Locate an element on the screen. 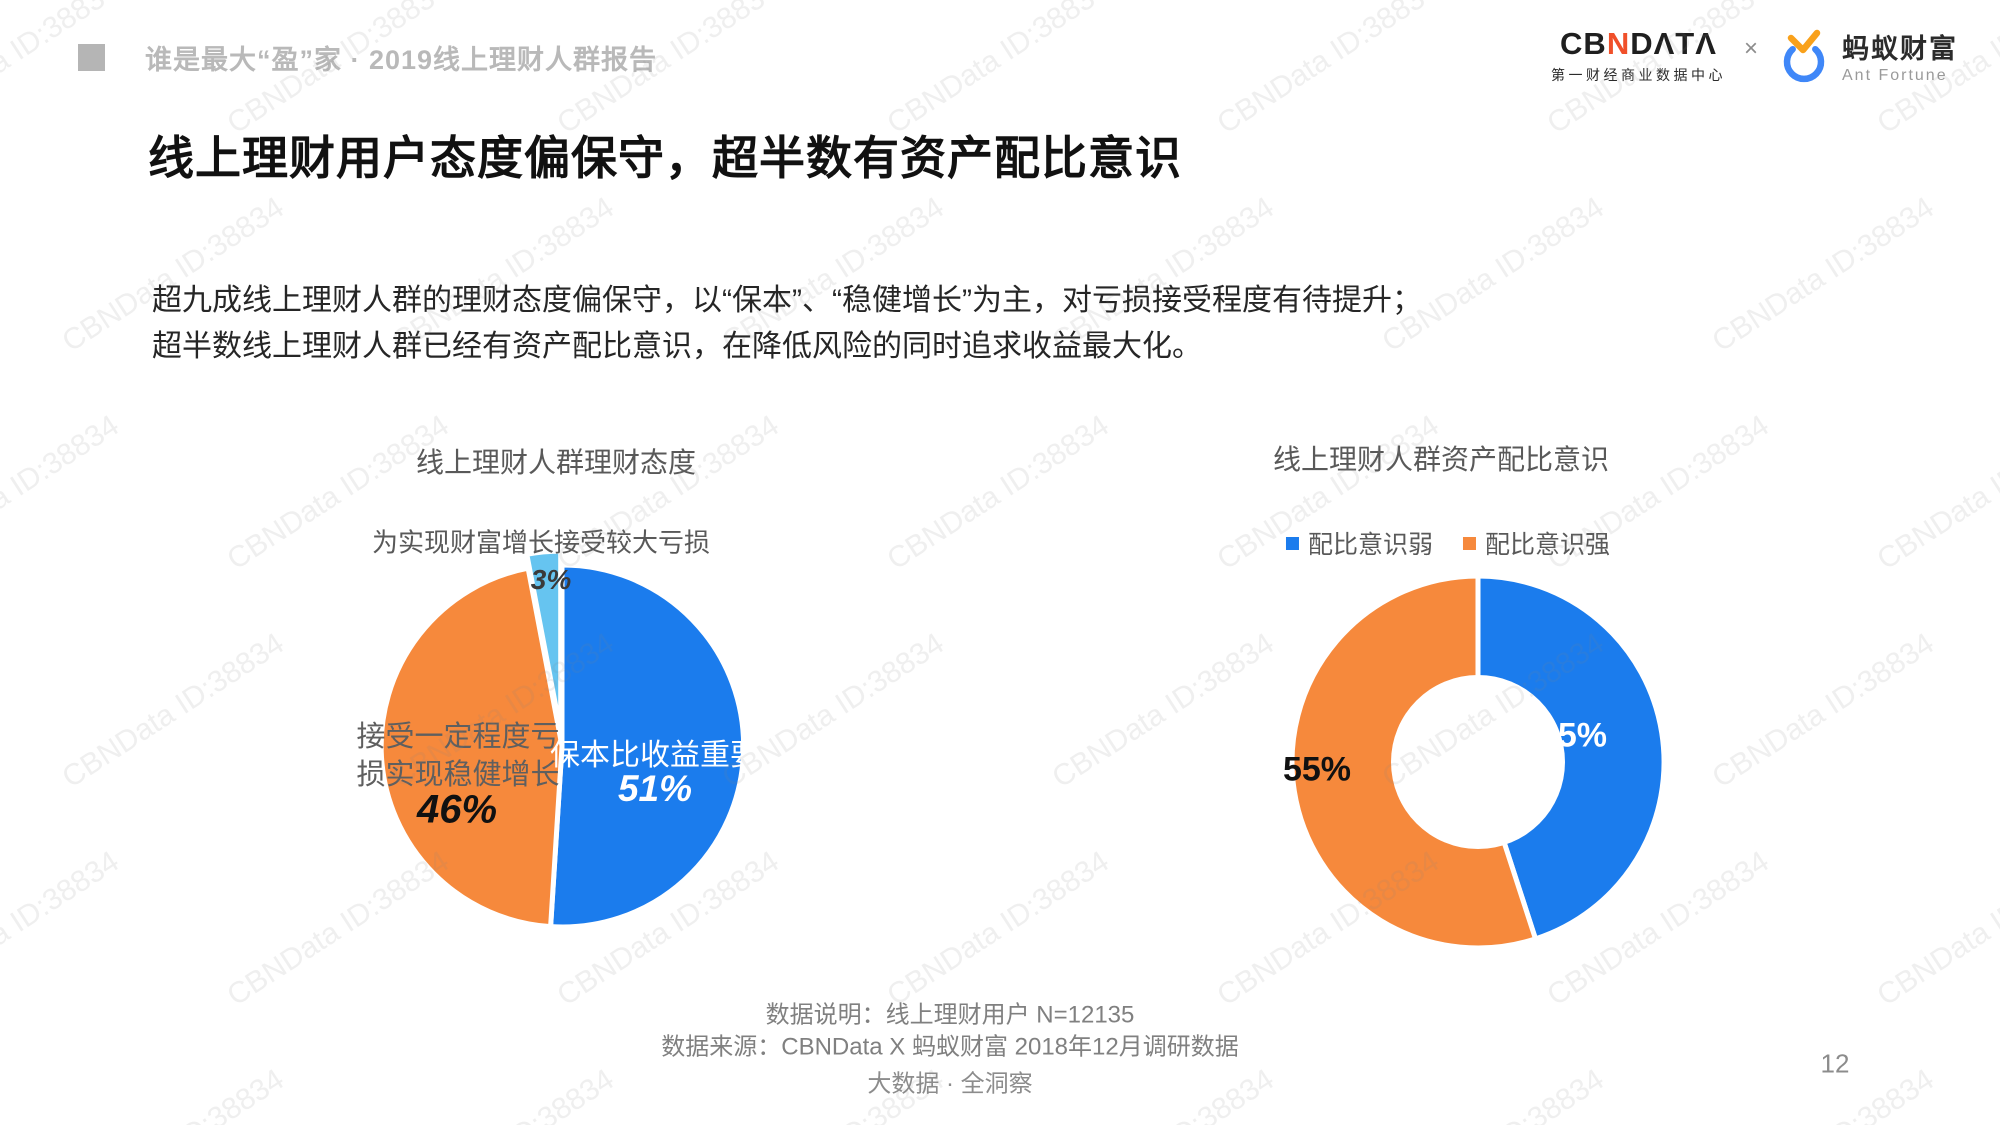 The width and height of the screenshot is (2000, 1125). donut-legend: 配比意识弱 配比意识强 is located at coordinates (1447, 543).